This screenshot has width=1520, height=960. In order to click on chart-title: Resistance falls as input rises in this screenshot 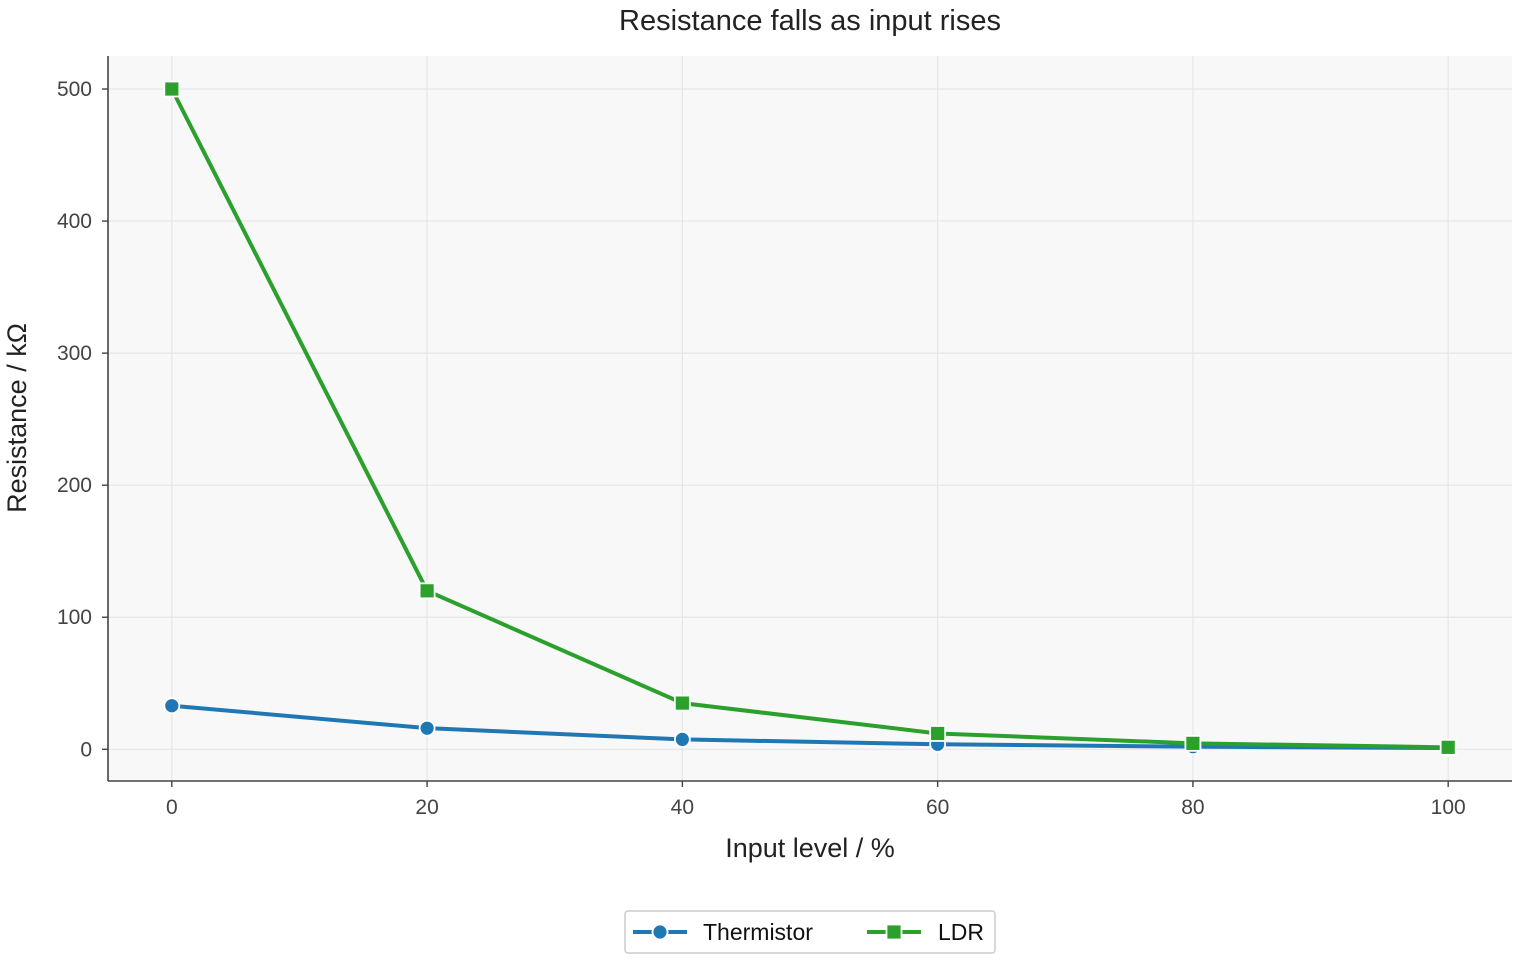, I will do `click(810, 21)`.